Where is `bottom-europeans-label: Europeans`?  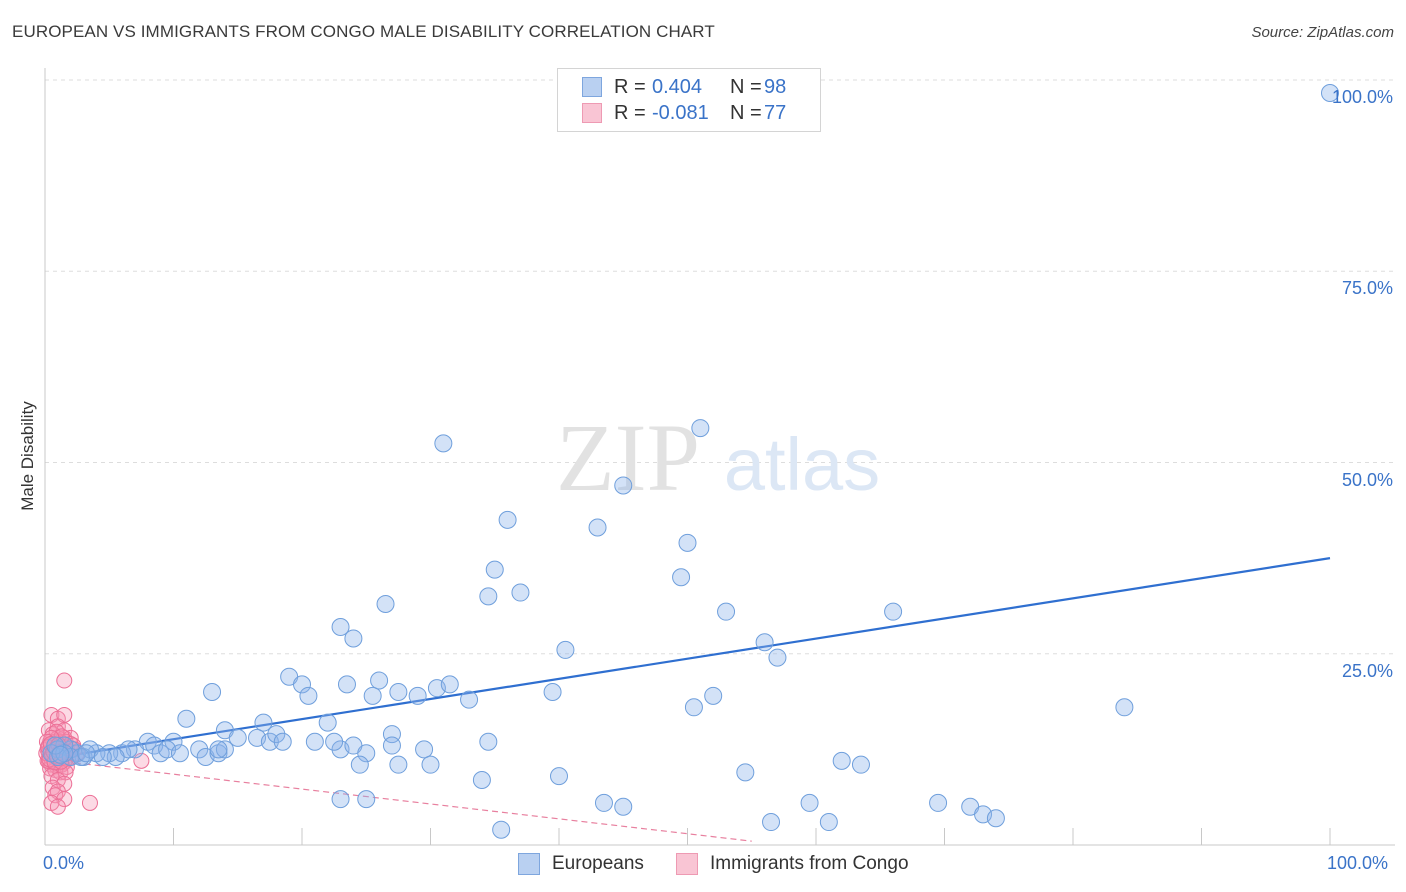 bottom-europeans-label: Europeans is located at coordinates (598, 863).